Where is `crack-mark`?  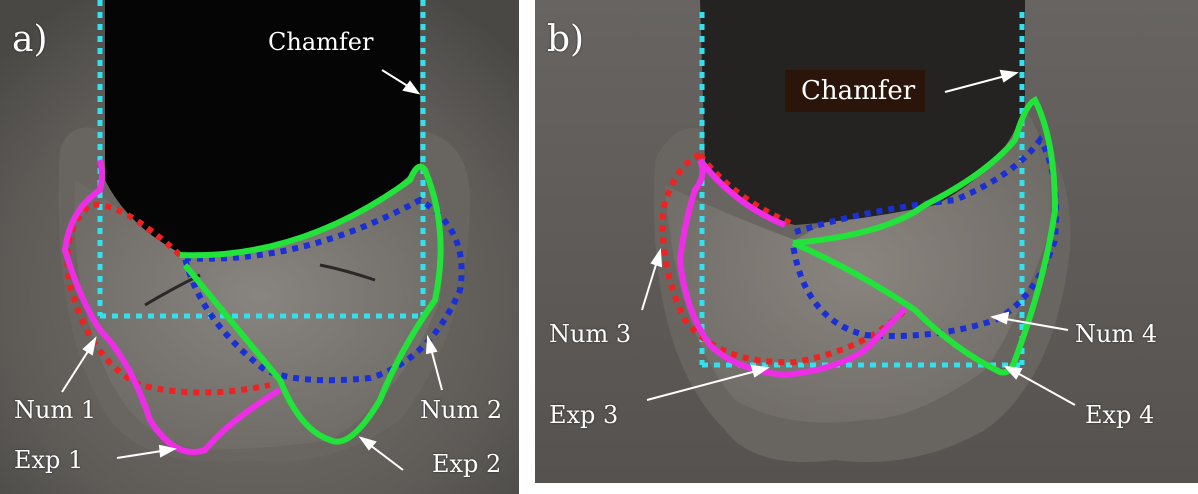
crack-mark is located at coordinates (347, 272).